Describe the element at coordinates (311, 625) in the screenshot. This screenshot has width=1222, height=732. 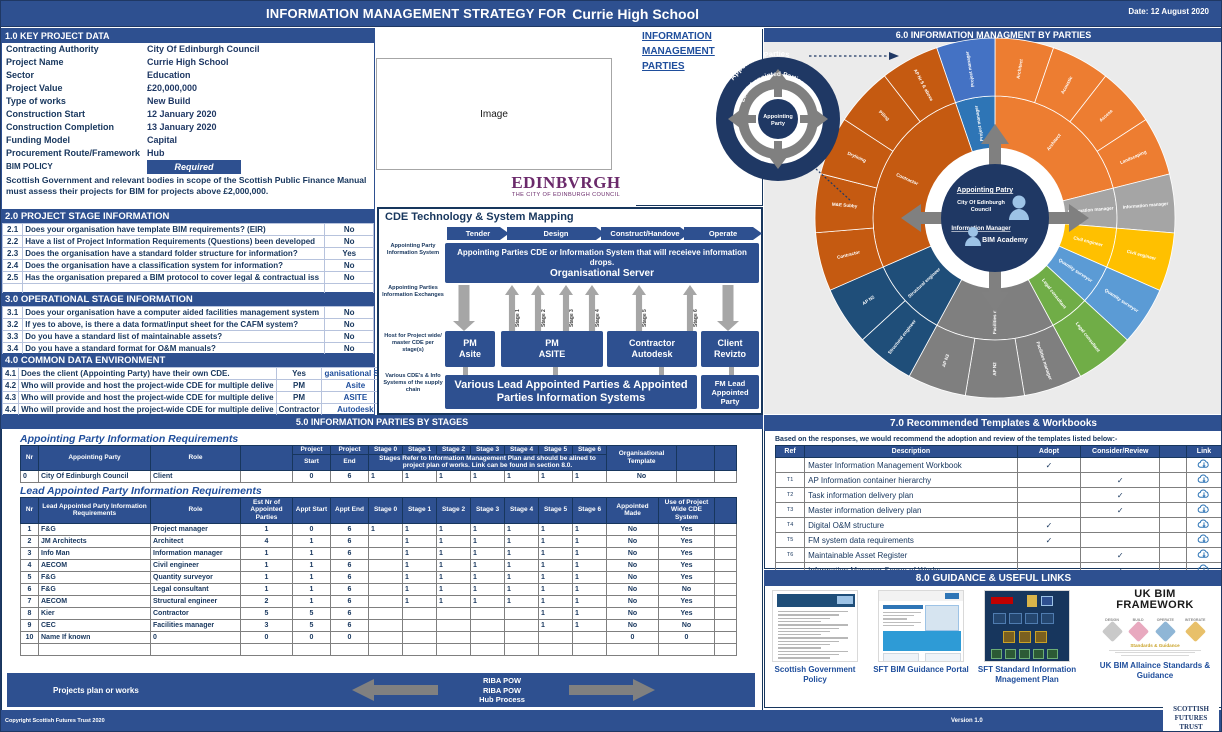
I see `cell-appt-start: 5` at that location.